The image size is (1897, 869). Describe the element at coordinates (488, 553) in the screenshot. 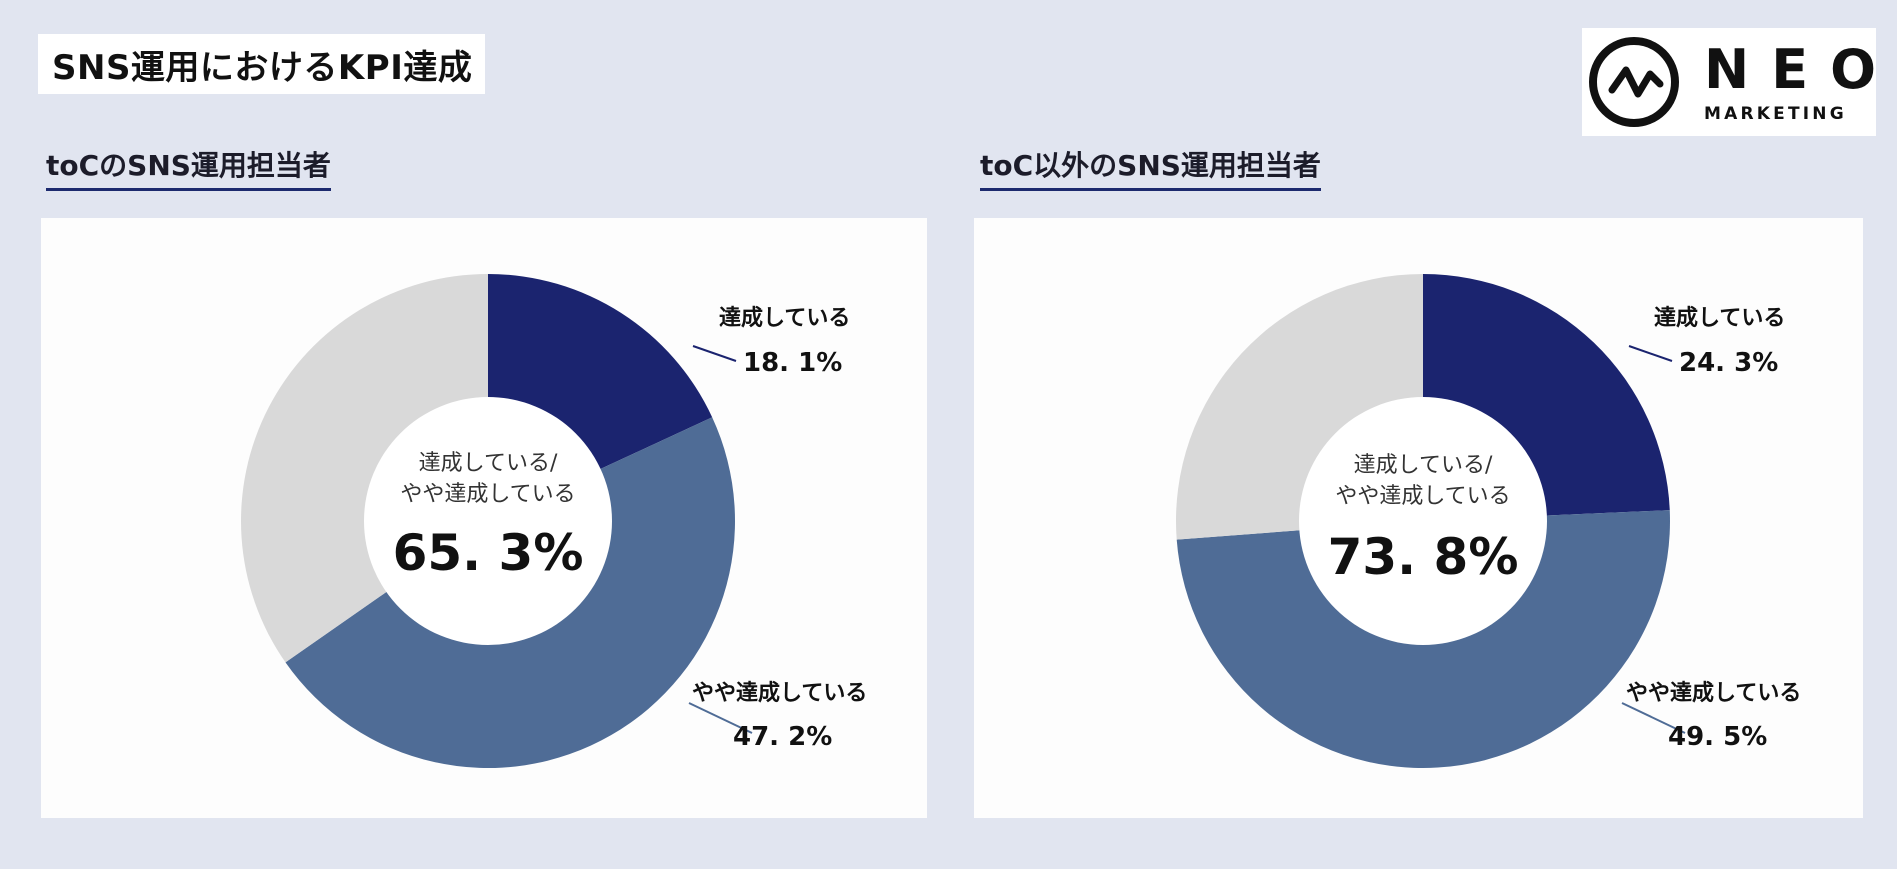

I see `center-value: 65. 3%` at that location.